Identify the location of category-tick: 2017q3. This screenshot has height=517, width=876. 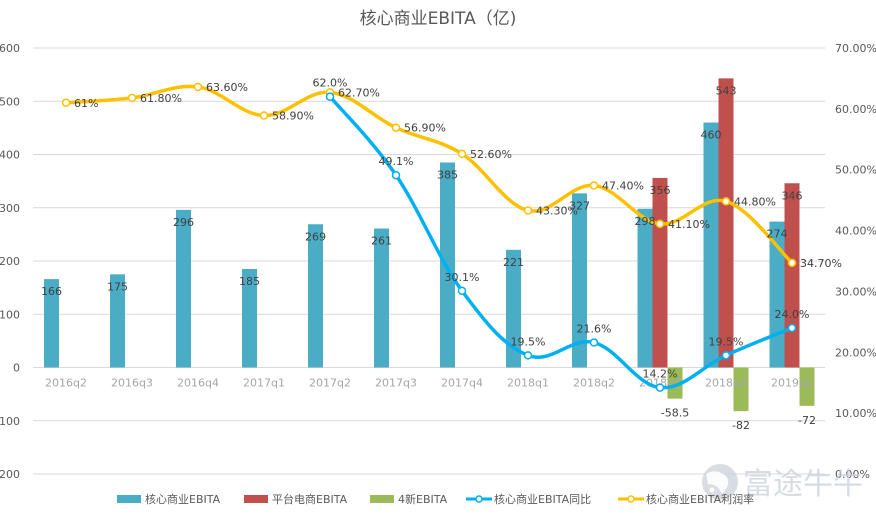
(396, 383).